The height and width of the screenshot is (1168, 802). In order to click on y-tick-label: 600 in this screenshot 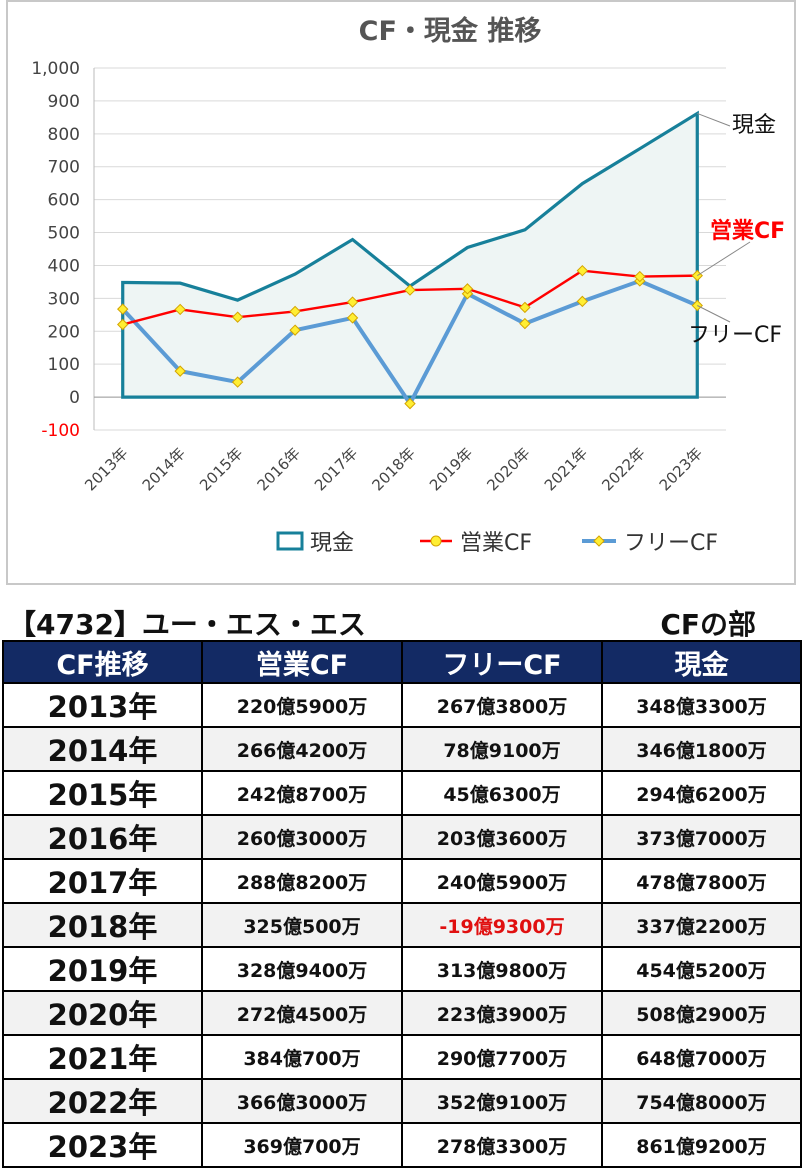, I will do `click(64, 201)`.